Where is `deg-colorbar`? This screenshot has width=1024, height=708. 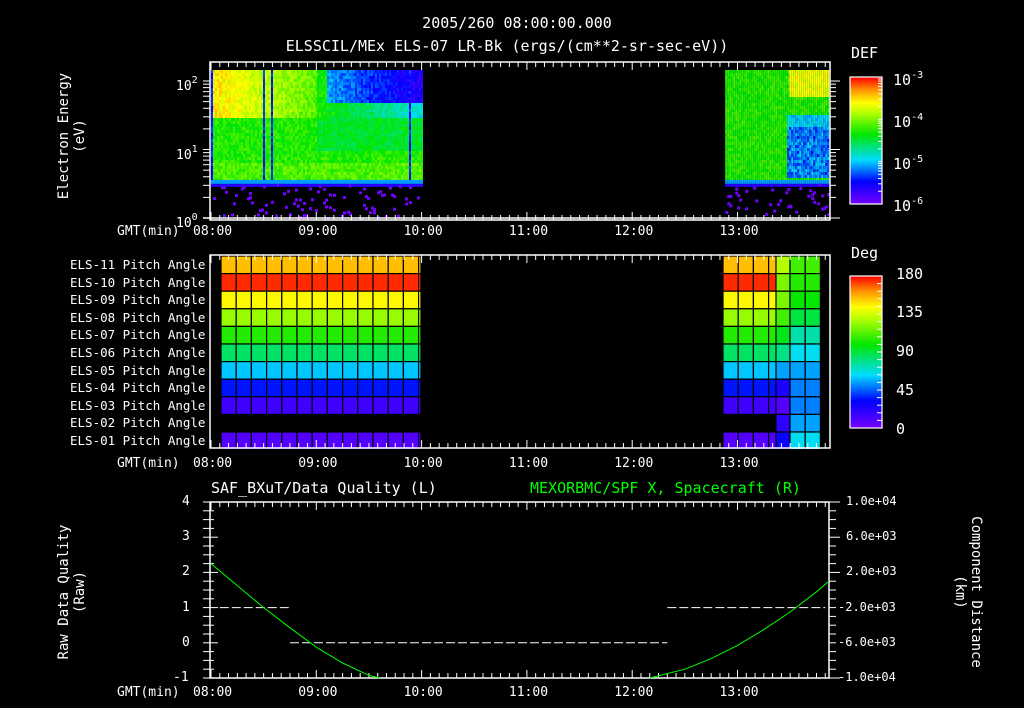
deg-colorbar is located at coordinates (866, 352).